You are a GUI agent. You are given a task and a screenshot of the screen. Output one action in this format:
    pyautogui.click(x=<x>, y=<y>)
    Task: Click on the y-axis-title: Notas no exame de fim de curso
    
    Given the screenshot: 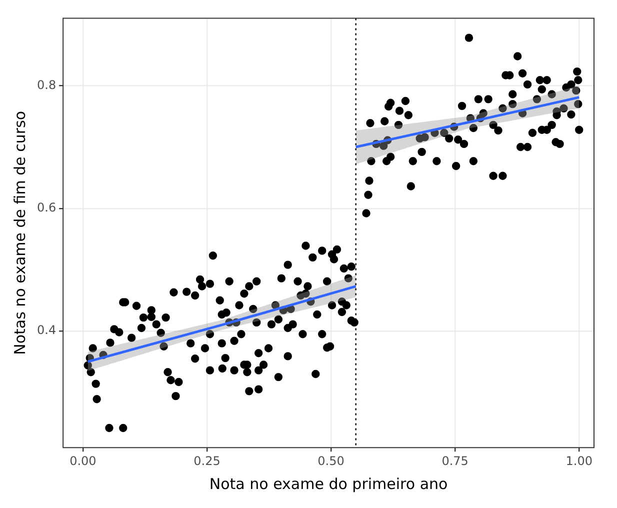 What is the action you would take?
    pyautogui.click(x=19, y=232)
    